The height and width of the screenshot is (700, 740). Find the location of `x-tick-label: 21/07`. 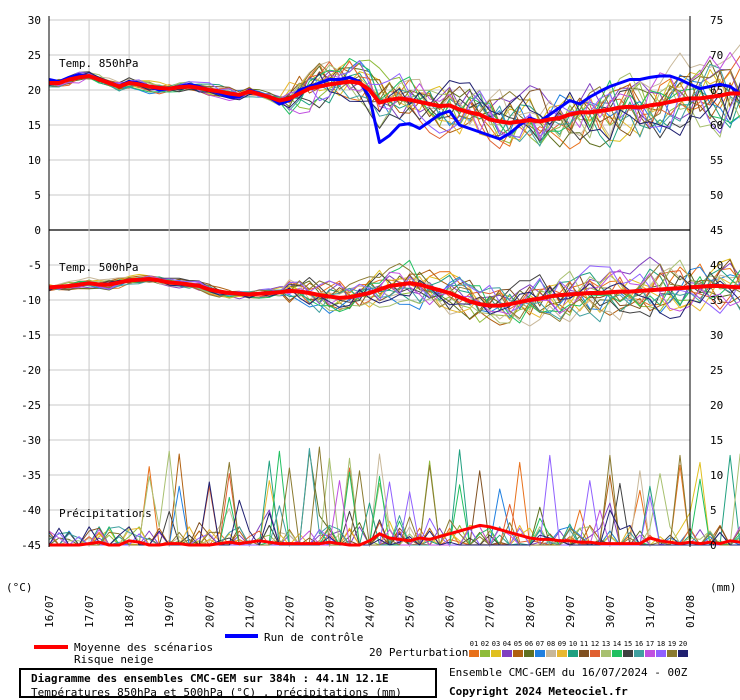

x-tick-label: 21/07 is located at coordinates (249, 611).